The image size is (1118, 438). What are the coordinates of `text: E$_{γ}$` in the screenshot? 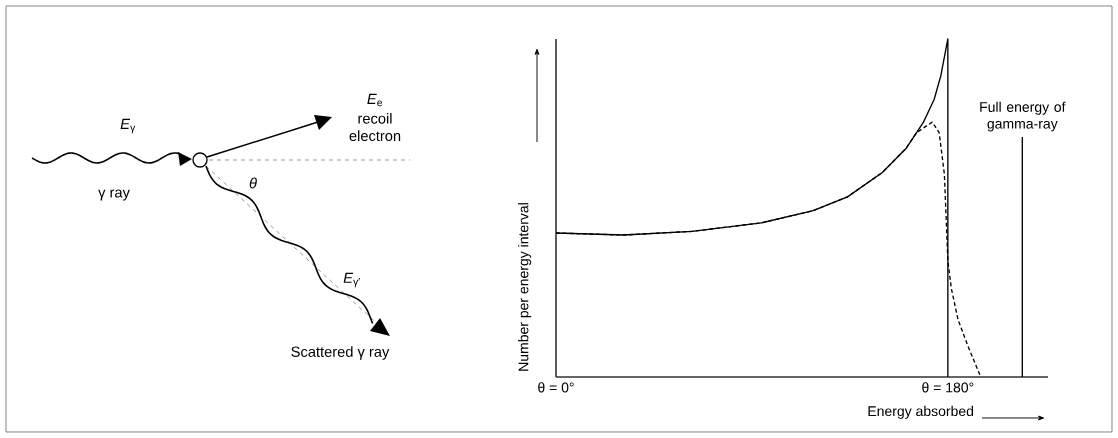 It's located at (128, 126).